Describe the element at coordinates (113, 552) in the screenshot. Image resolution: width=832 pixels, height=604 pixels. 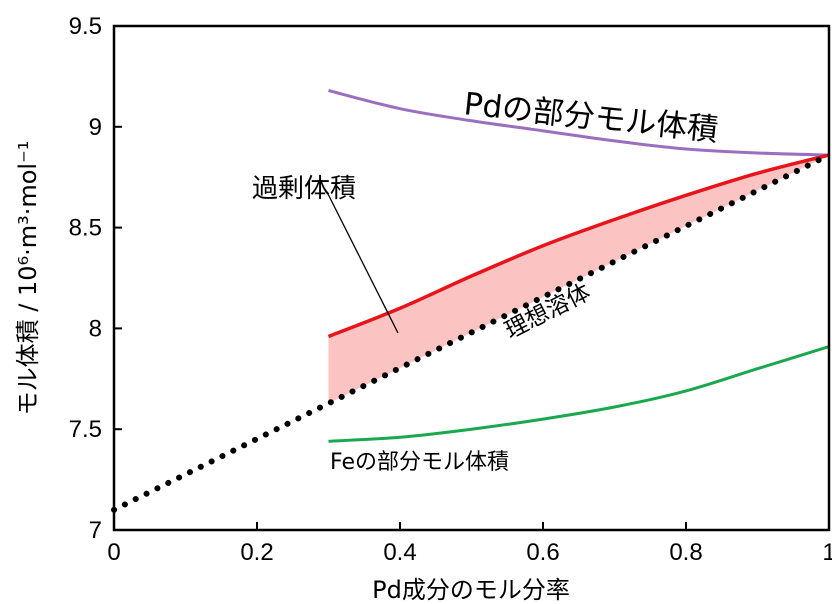
I see `x-tick-label: 0` at that location.